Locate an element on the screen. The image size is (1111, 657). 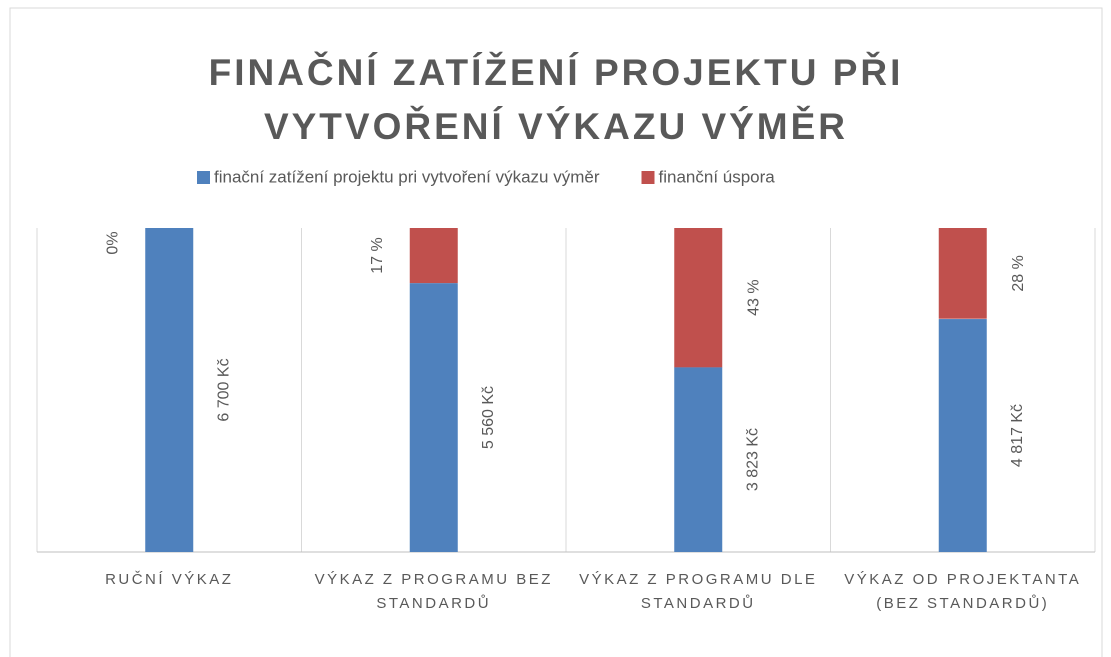
data-label: 28 % is located at coordinates (1018, 273).